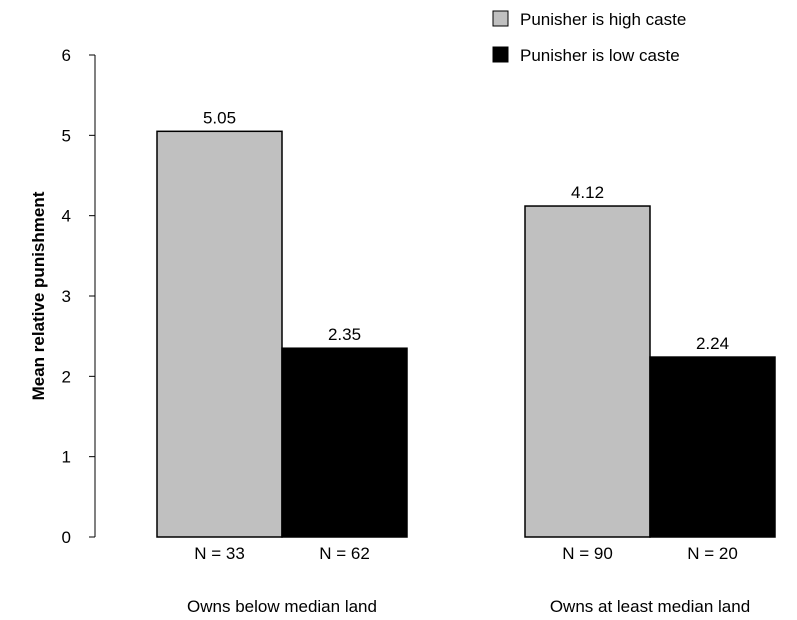 The width and height of the screenshot is (797, 620). Describe the element at coordinates (466, 553) in the screenshot. I see `n-labels: N = 33 N = 62 N = 90 N = 20` at that location.